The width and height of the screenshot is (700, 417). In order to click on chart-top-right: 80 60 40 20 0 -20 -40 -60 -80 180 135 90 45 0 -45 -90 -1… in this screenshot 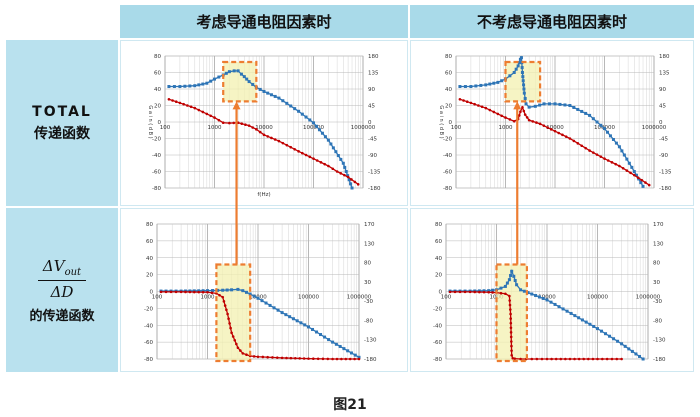, I will do `click(555, 123)`.